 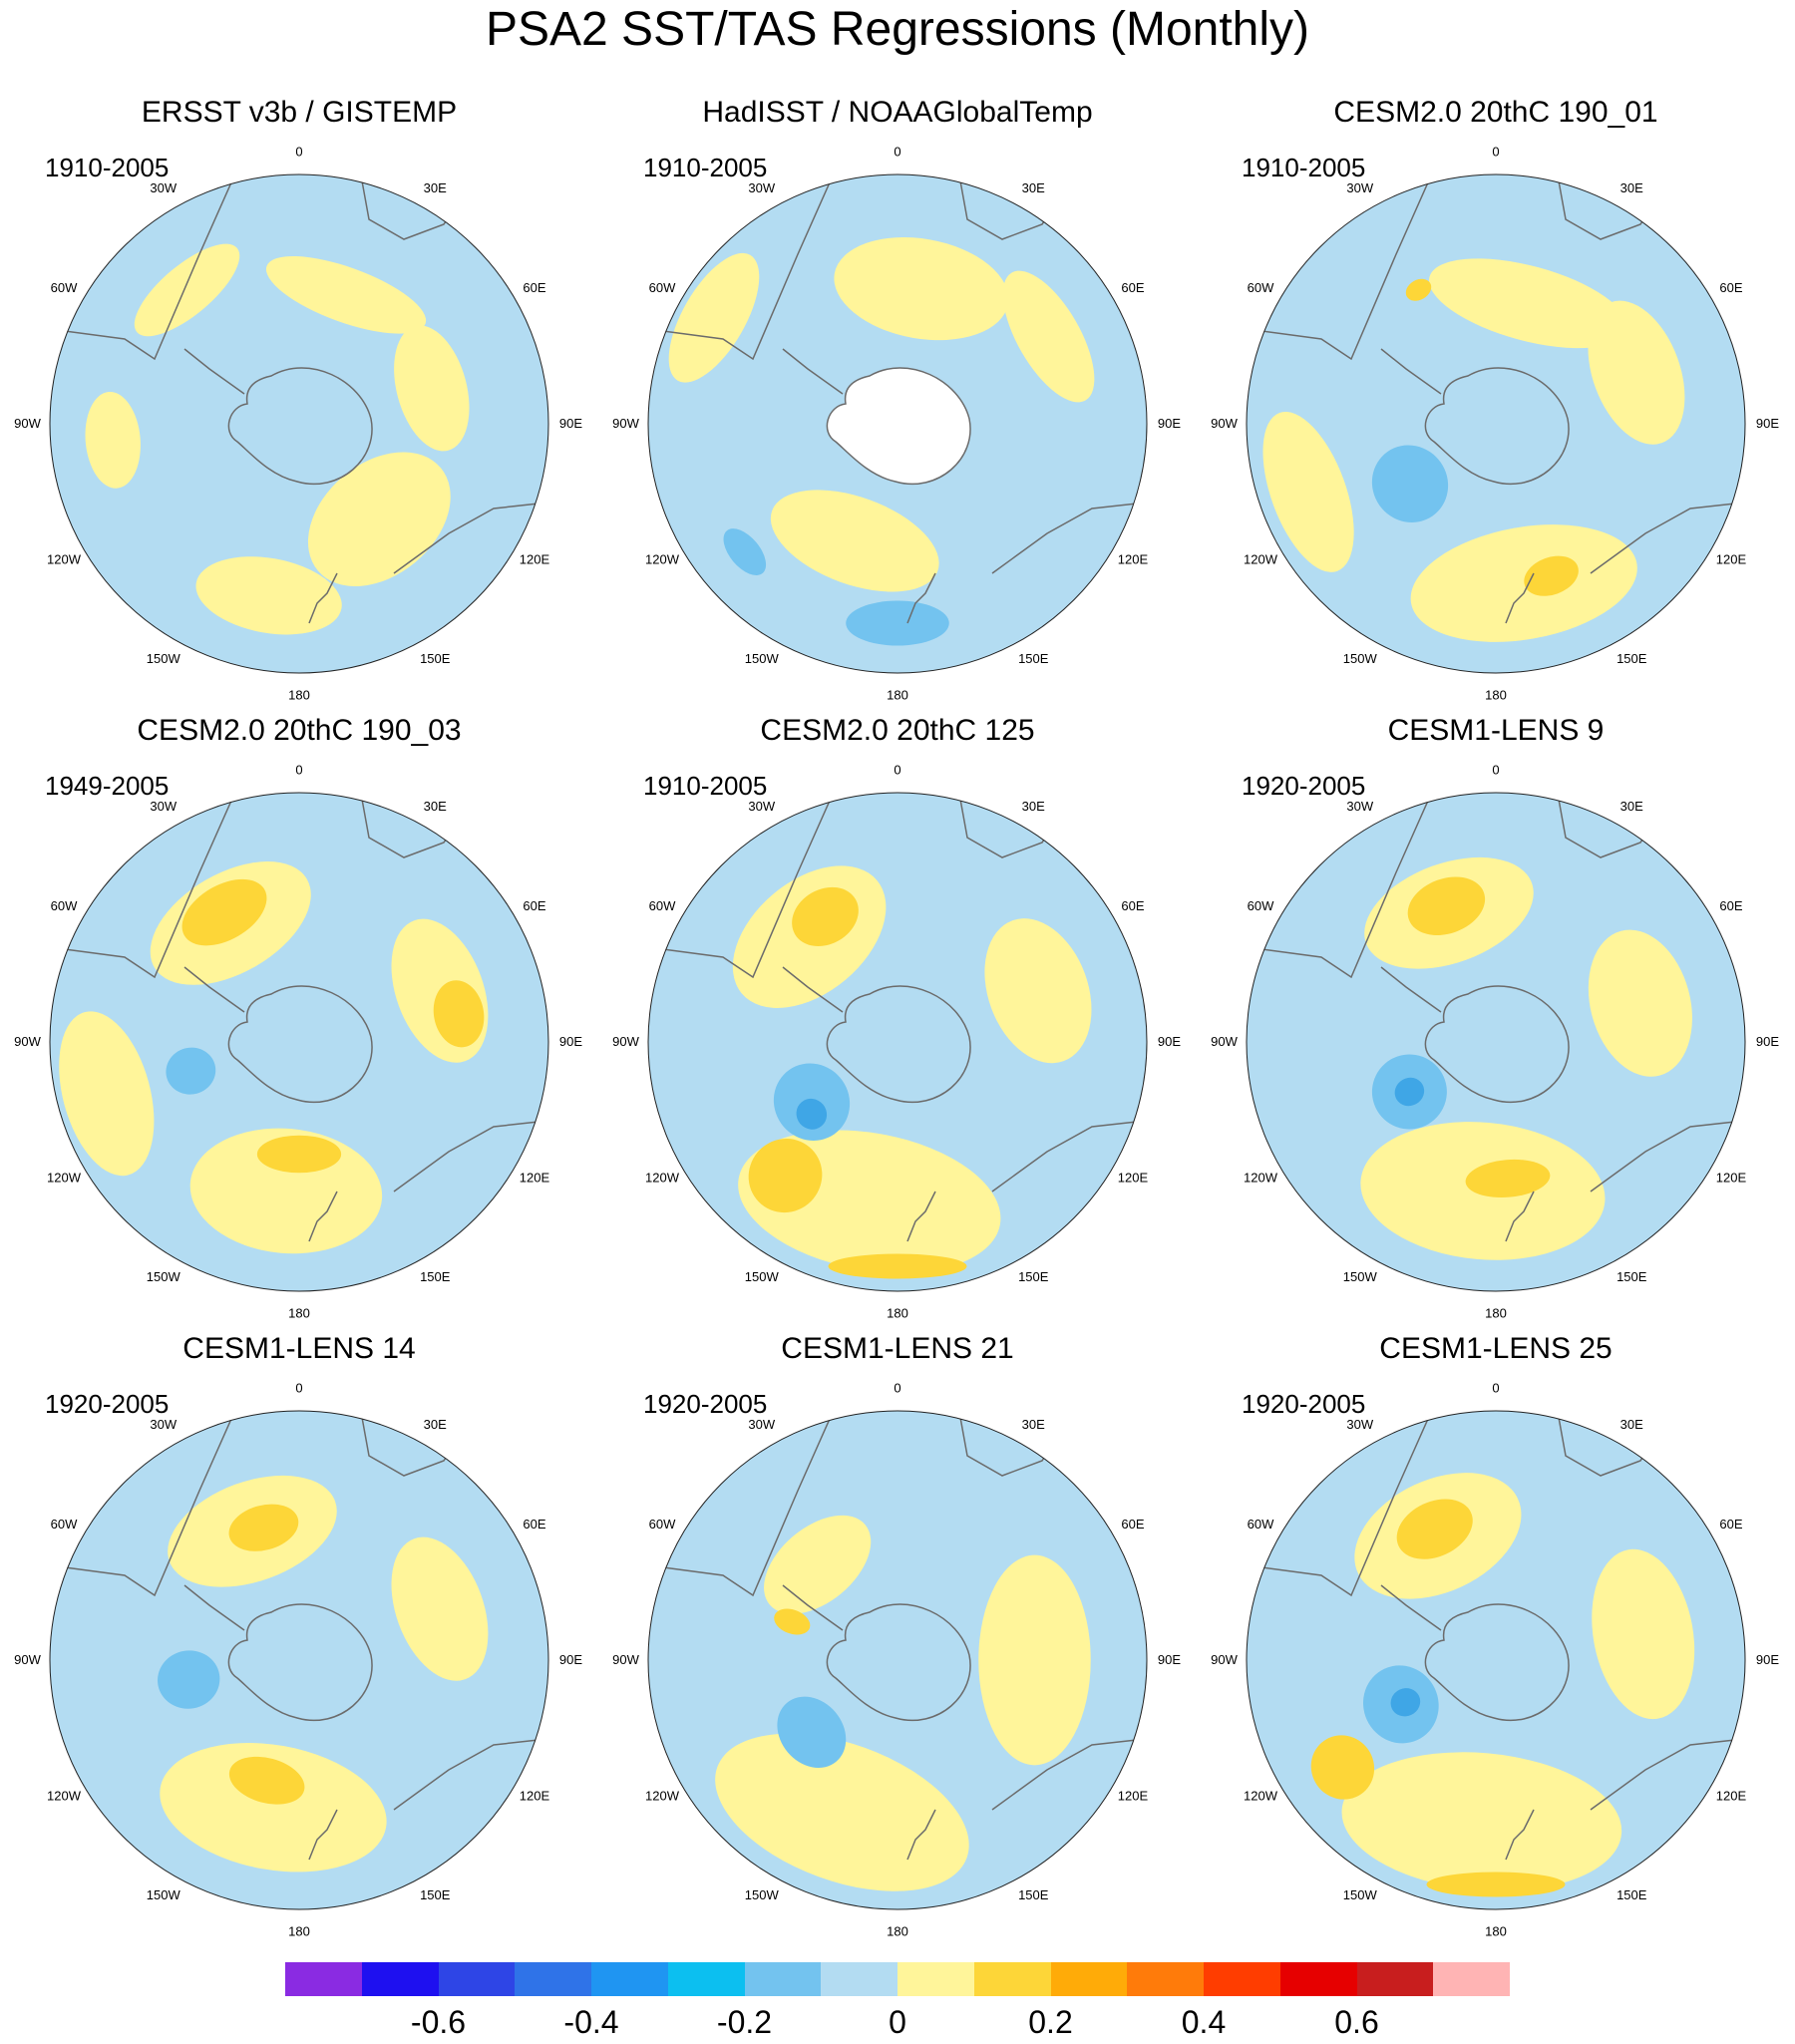 I want to click on colorbar, so click(x=897, y=1979).